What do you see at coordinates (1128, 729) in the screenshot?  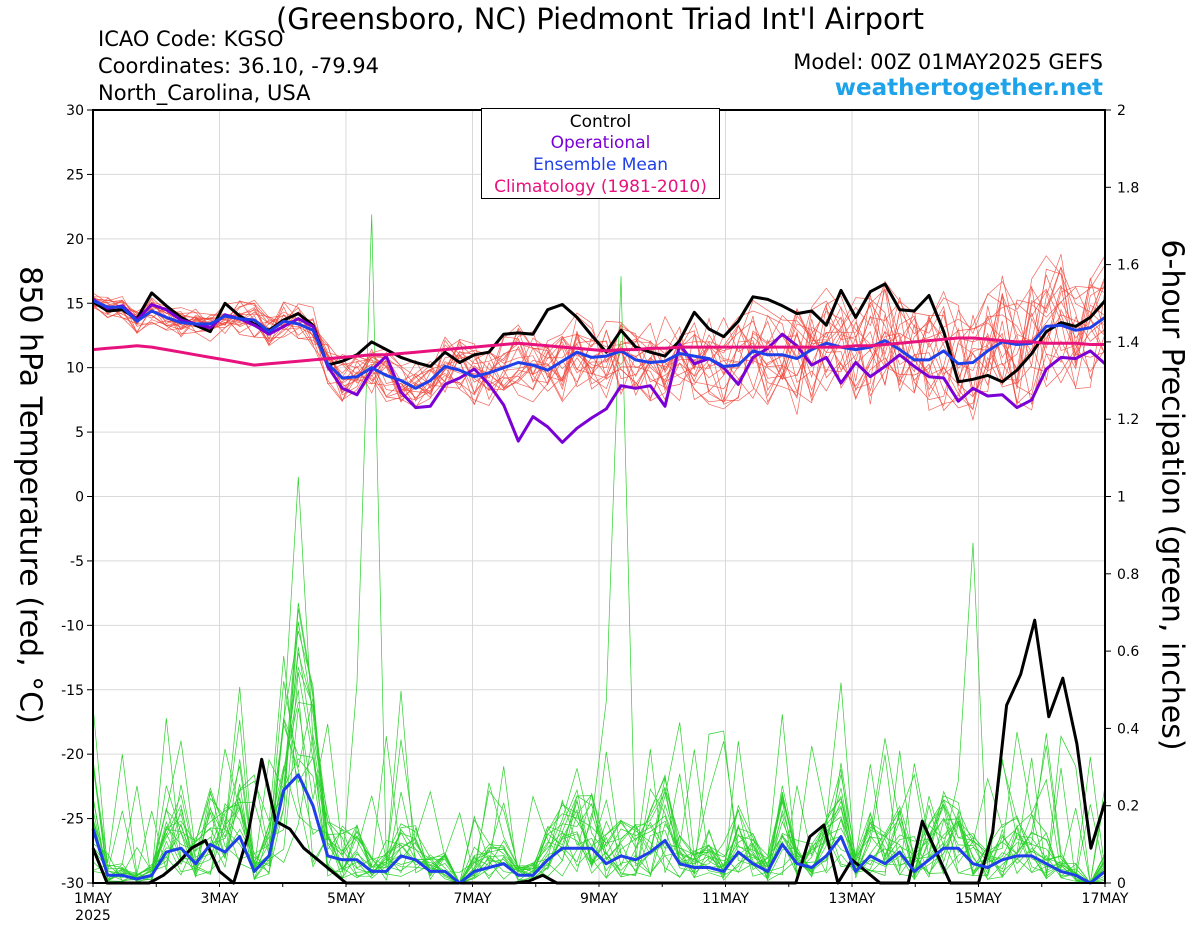 I see `y-tick-label-right: 0.4` at bounding box center [1128, 729].